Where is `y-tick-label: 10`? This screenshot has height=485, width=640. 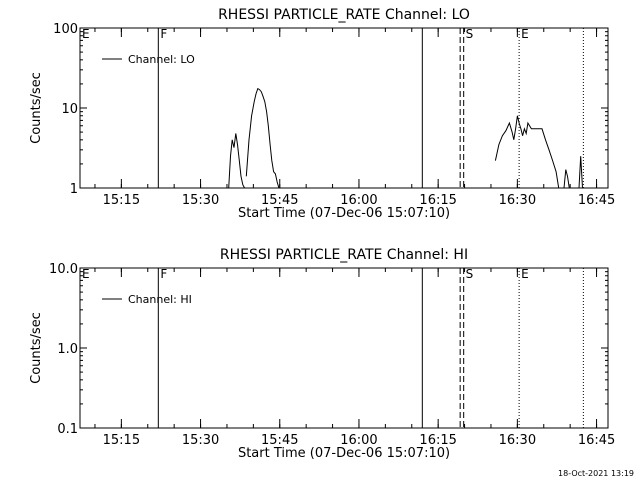
y-tick-label: 10 is located at coordinates (69, 109).